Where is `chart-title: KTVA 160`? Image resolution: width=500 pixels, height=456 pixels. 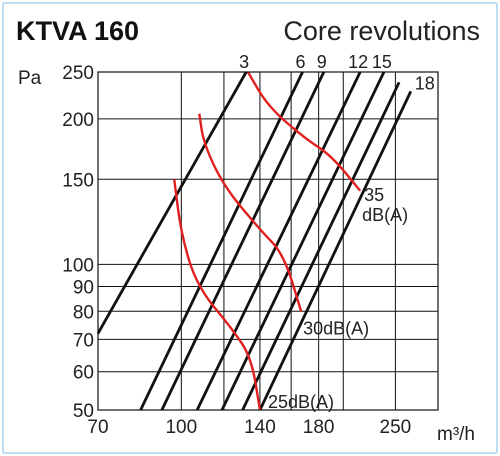
chart-title: KTVA 160 is located at coordinates (77, 31).